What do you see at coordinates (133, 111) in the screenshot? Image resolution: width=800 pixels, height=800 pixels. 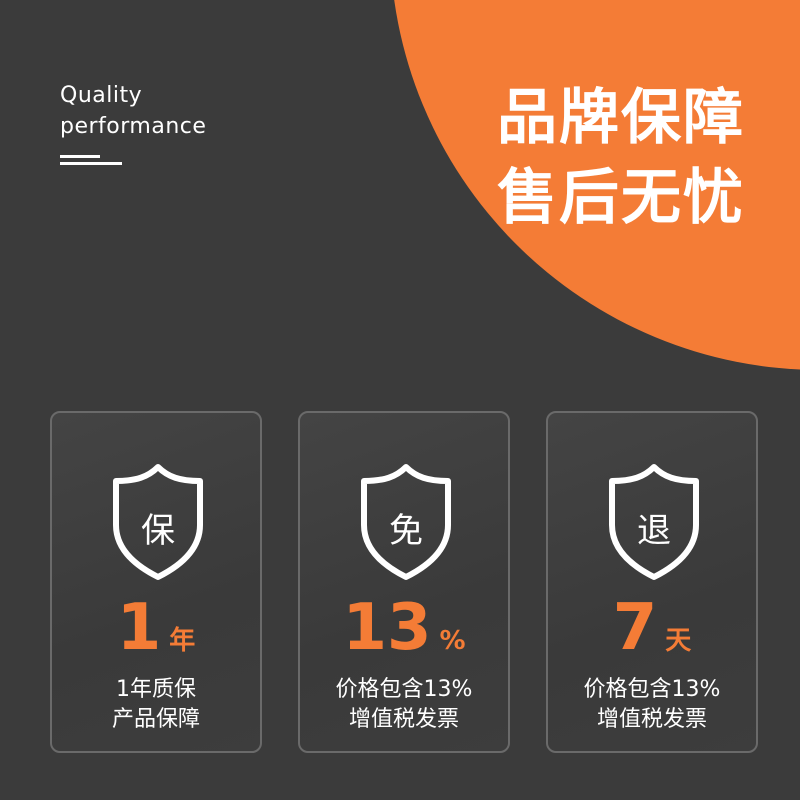 I see `tagline: Quality performance` at bounding box center [133, 111].